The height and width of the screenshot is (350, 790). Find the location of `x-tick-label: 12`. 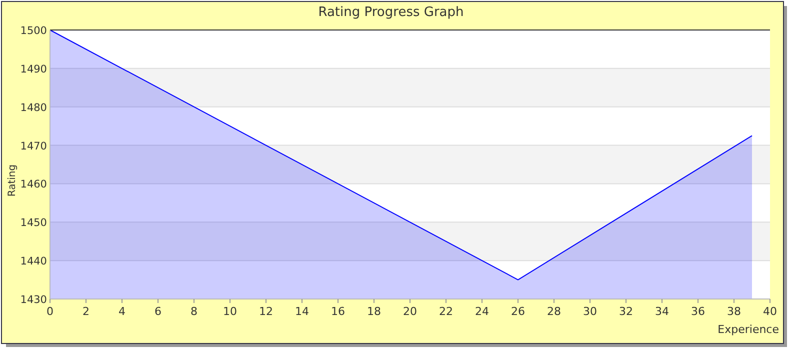

x-tick-label: 12 is located at coordinates (266, 311).